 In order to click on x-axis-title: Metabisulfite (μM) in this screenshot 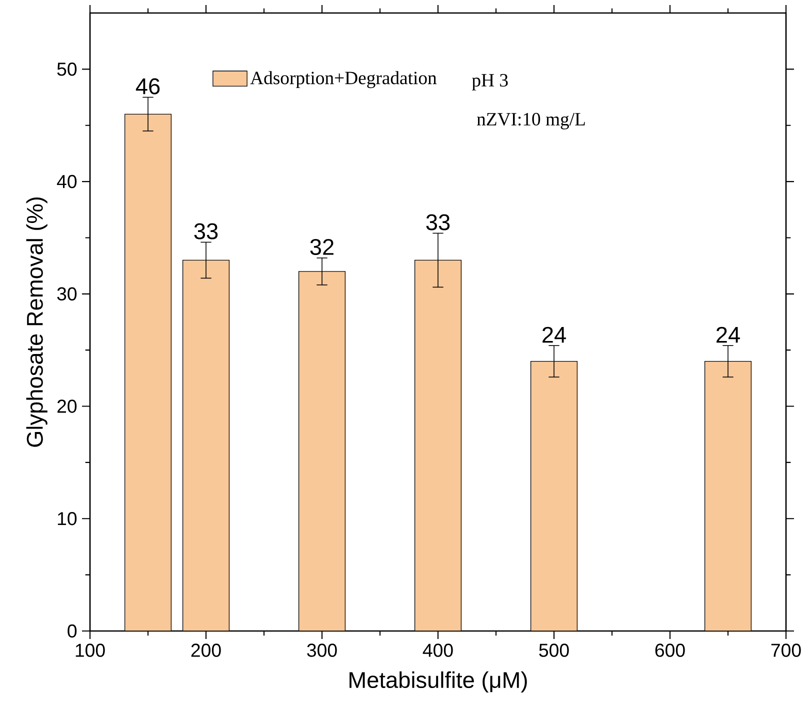, I will do `click(438, 682)`.